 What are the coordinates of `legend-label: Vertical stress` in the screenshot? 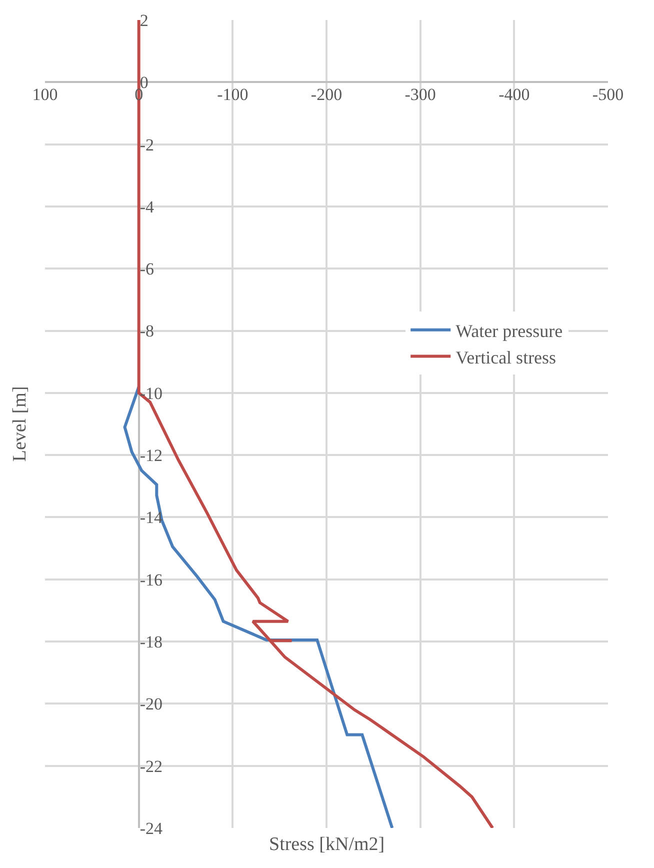 It's located at (506, 357).